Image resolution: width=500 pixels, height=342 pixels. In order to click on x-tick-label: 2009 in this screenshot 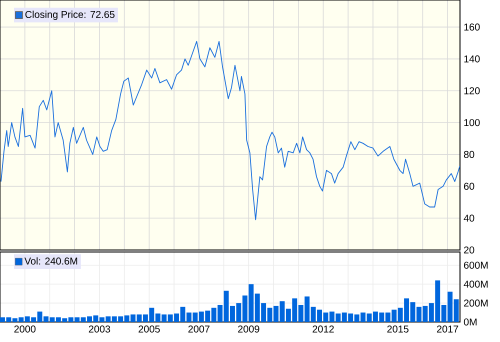, I will do `click(249, 329)`.